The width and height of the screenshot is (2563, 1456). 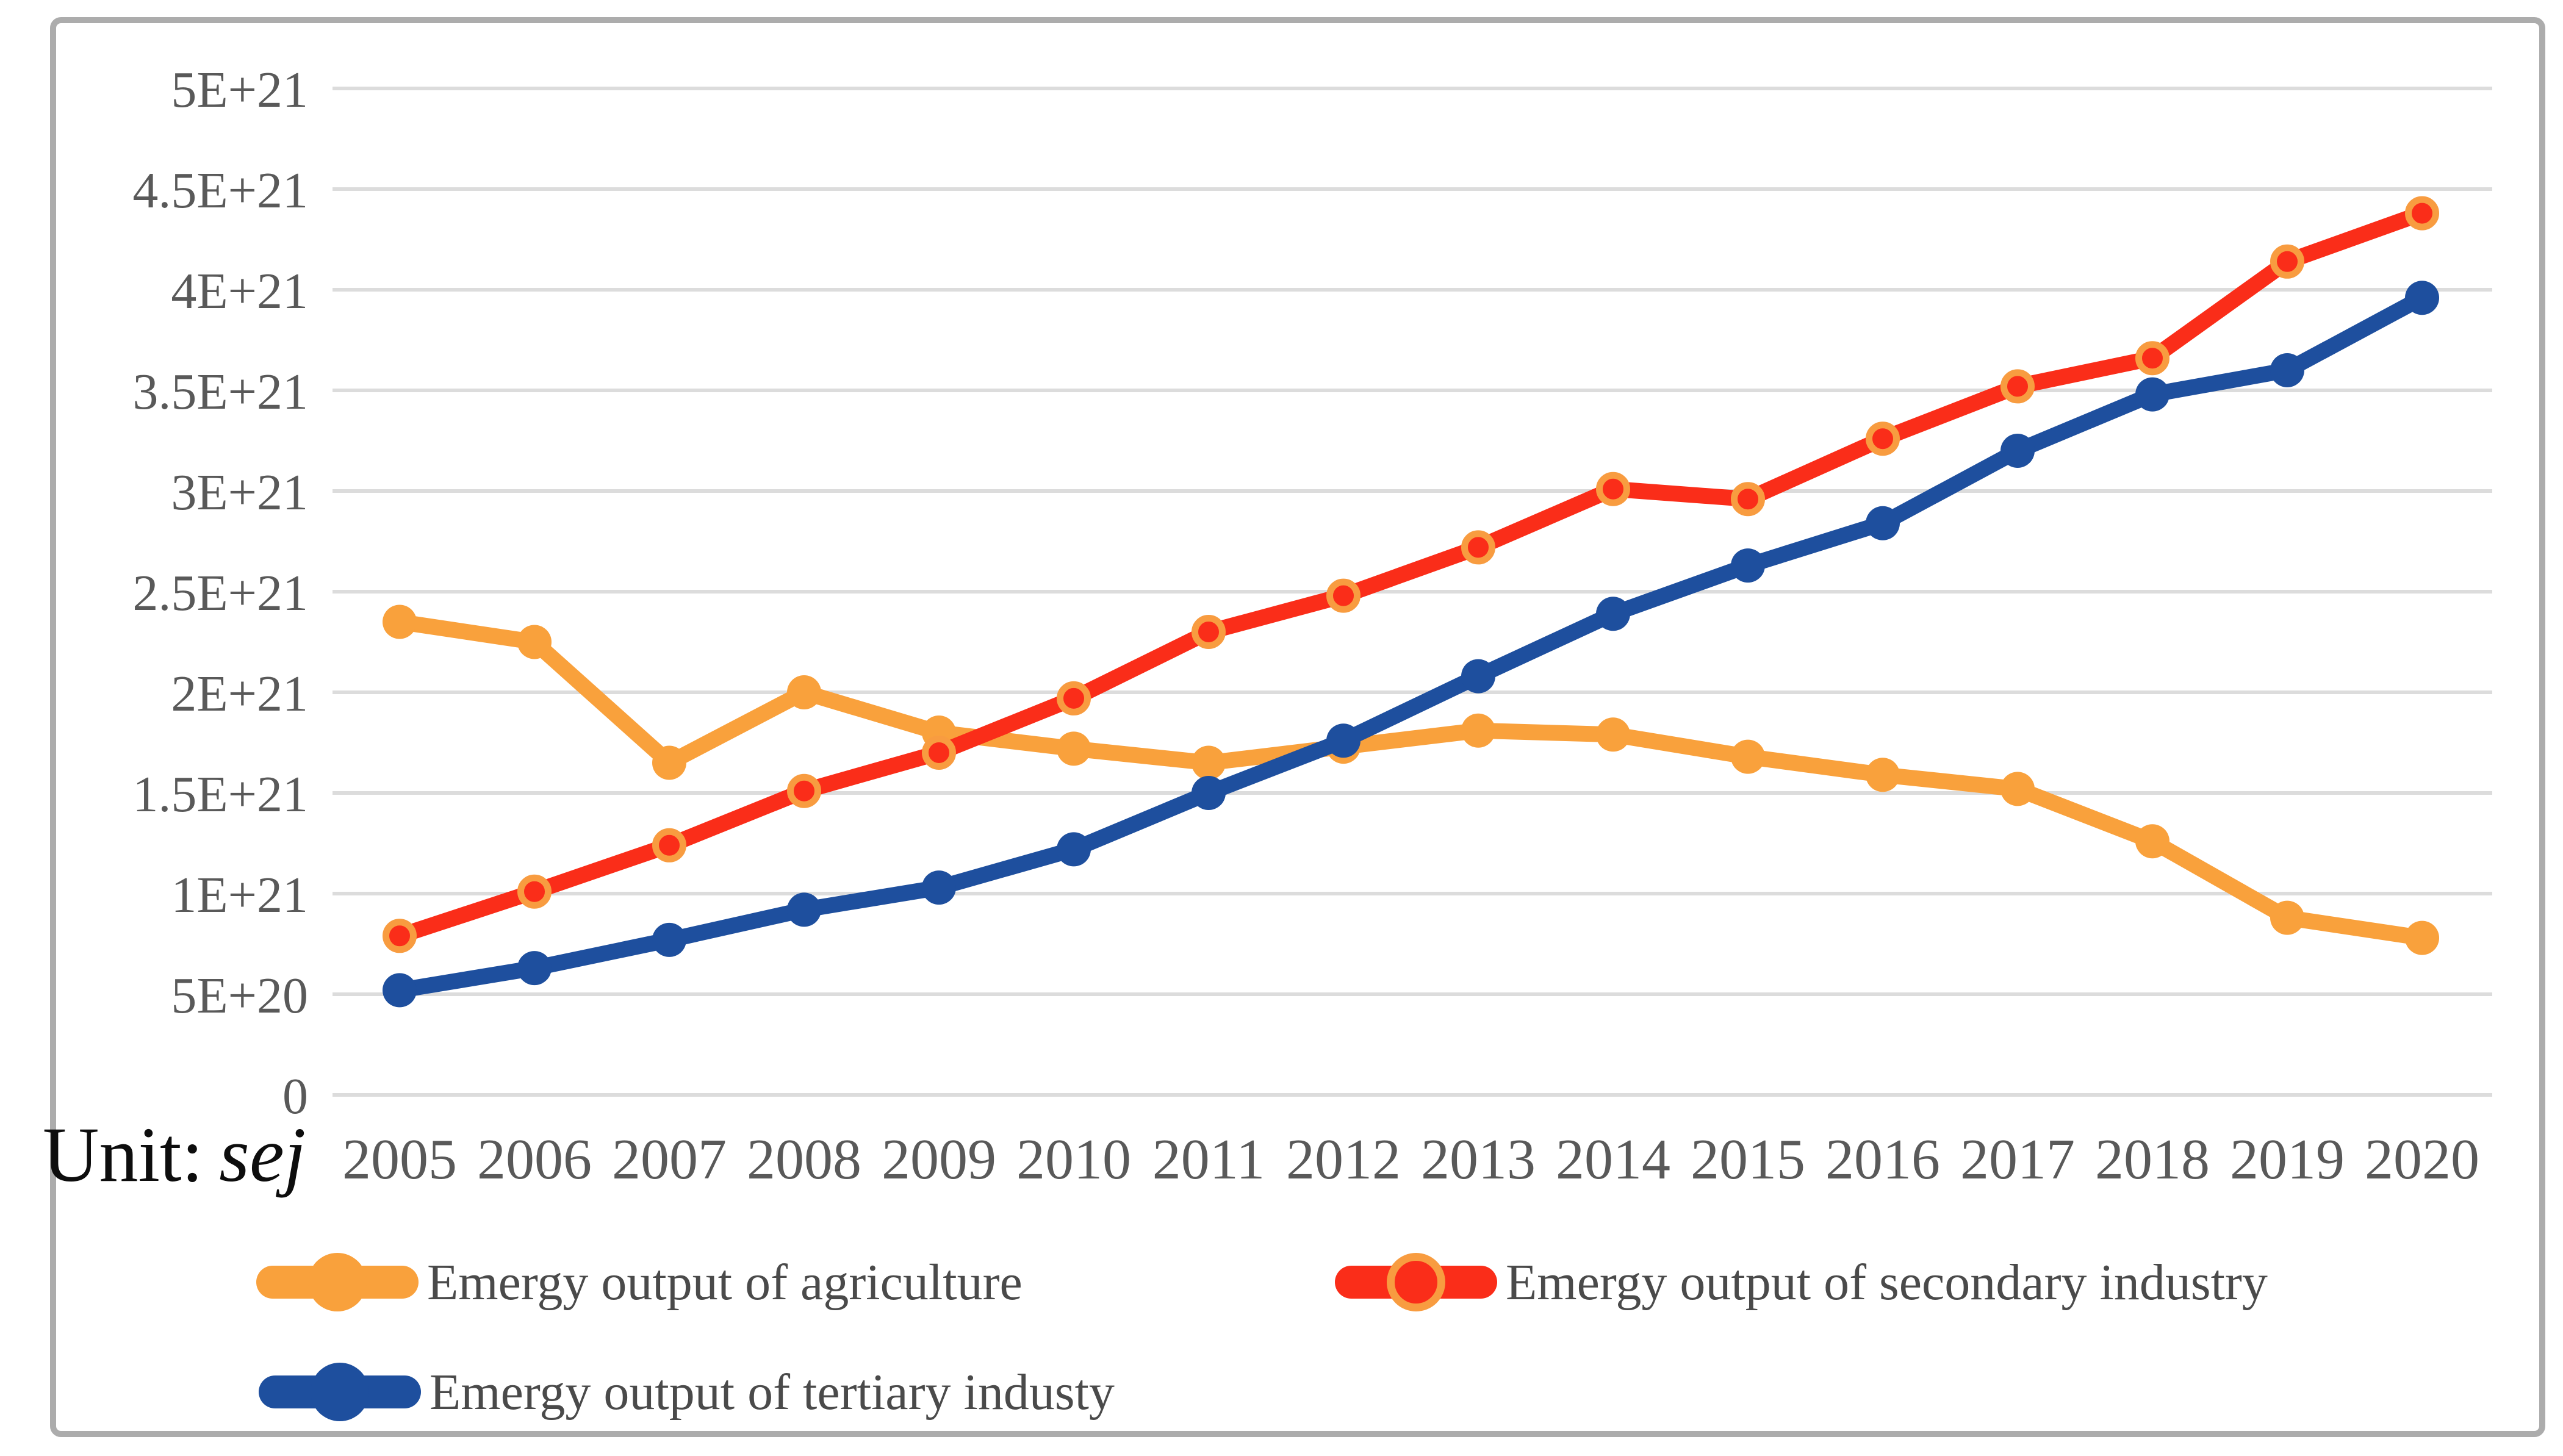 What do you see at coordinates (239, 995) in the screenshot?
I see `y-axis-tick-label: 5E+20` at bounding box center [239, 995].